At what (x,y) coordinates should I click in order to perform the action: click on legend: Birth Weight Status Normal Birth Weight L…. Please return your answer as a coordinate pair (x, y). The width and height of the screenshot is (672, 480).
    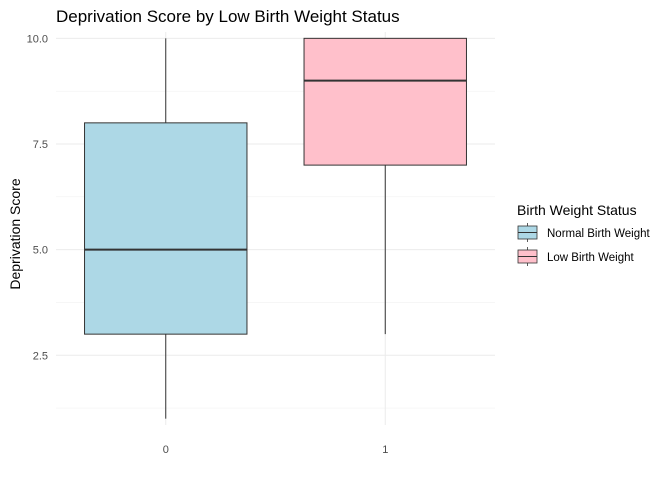
    Looking at the image, I should click on (583, 234).